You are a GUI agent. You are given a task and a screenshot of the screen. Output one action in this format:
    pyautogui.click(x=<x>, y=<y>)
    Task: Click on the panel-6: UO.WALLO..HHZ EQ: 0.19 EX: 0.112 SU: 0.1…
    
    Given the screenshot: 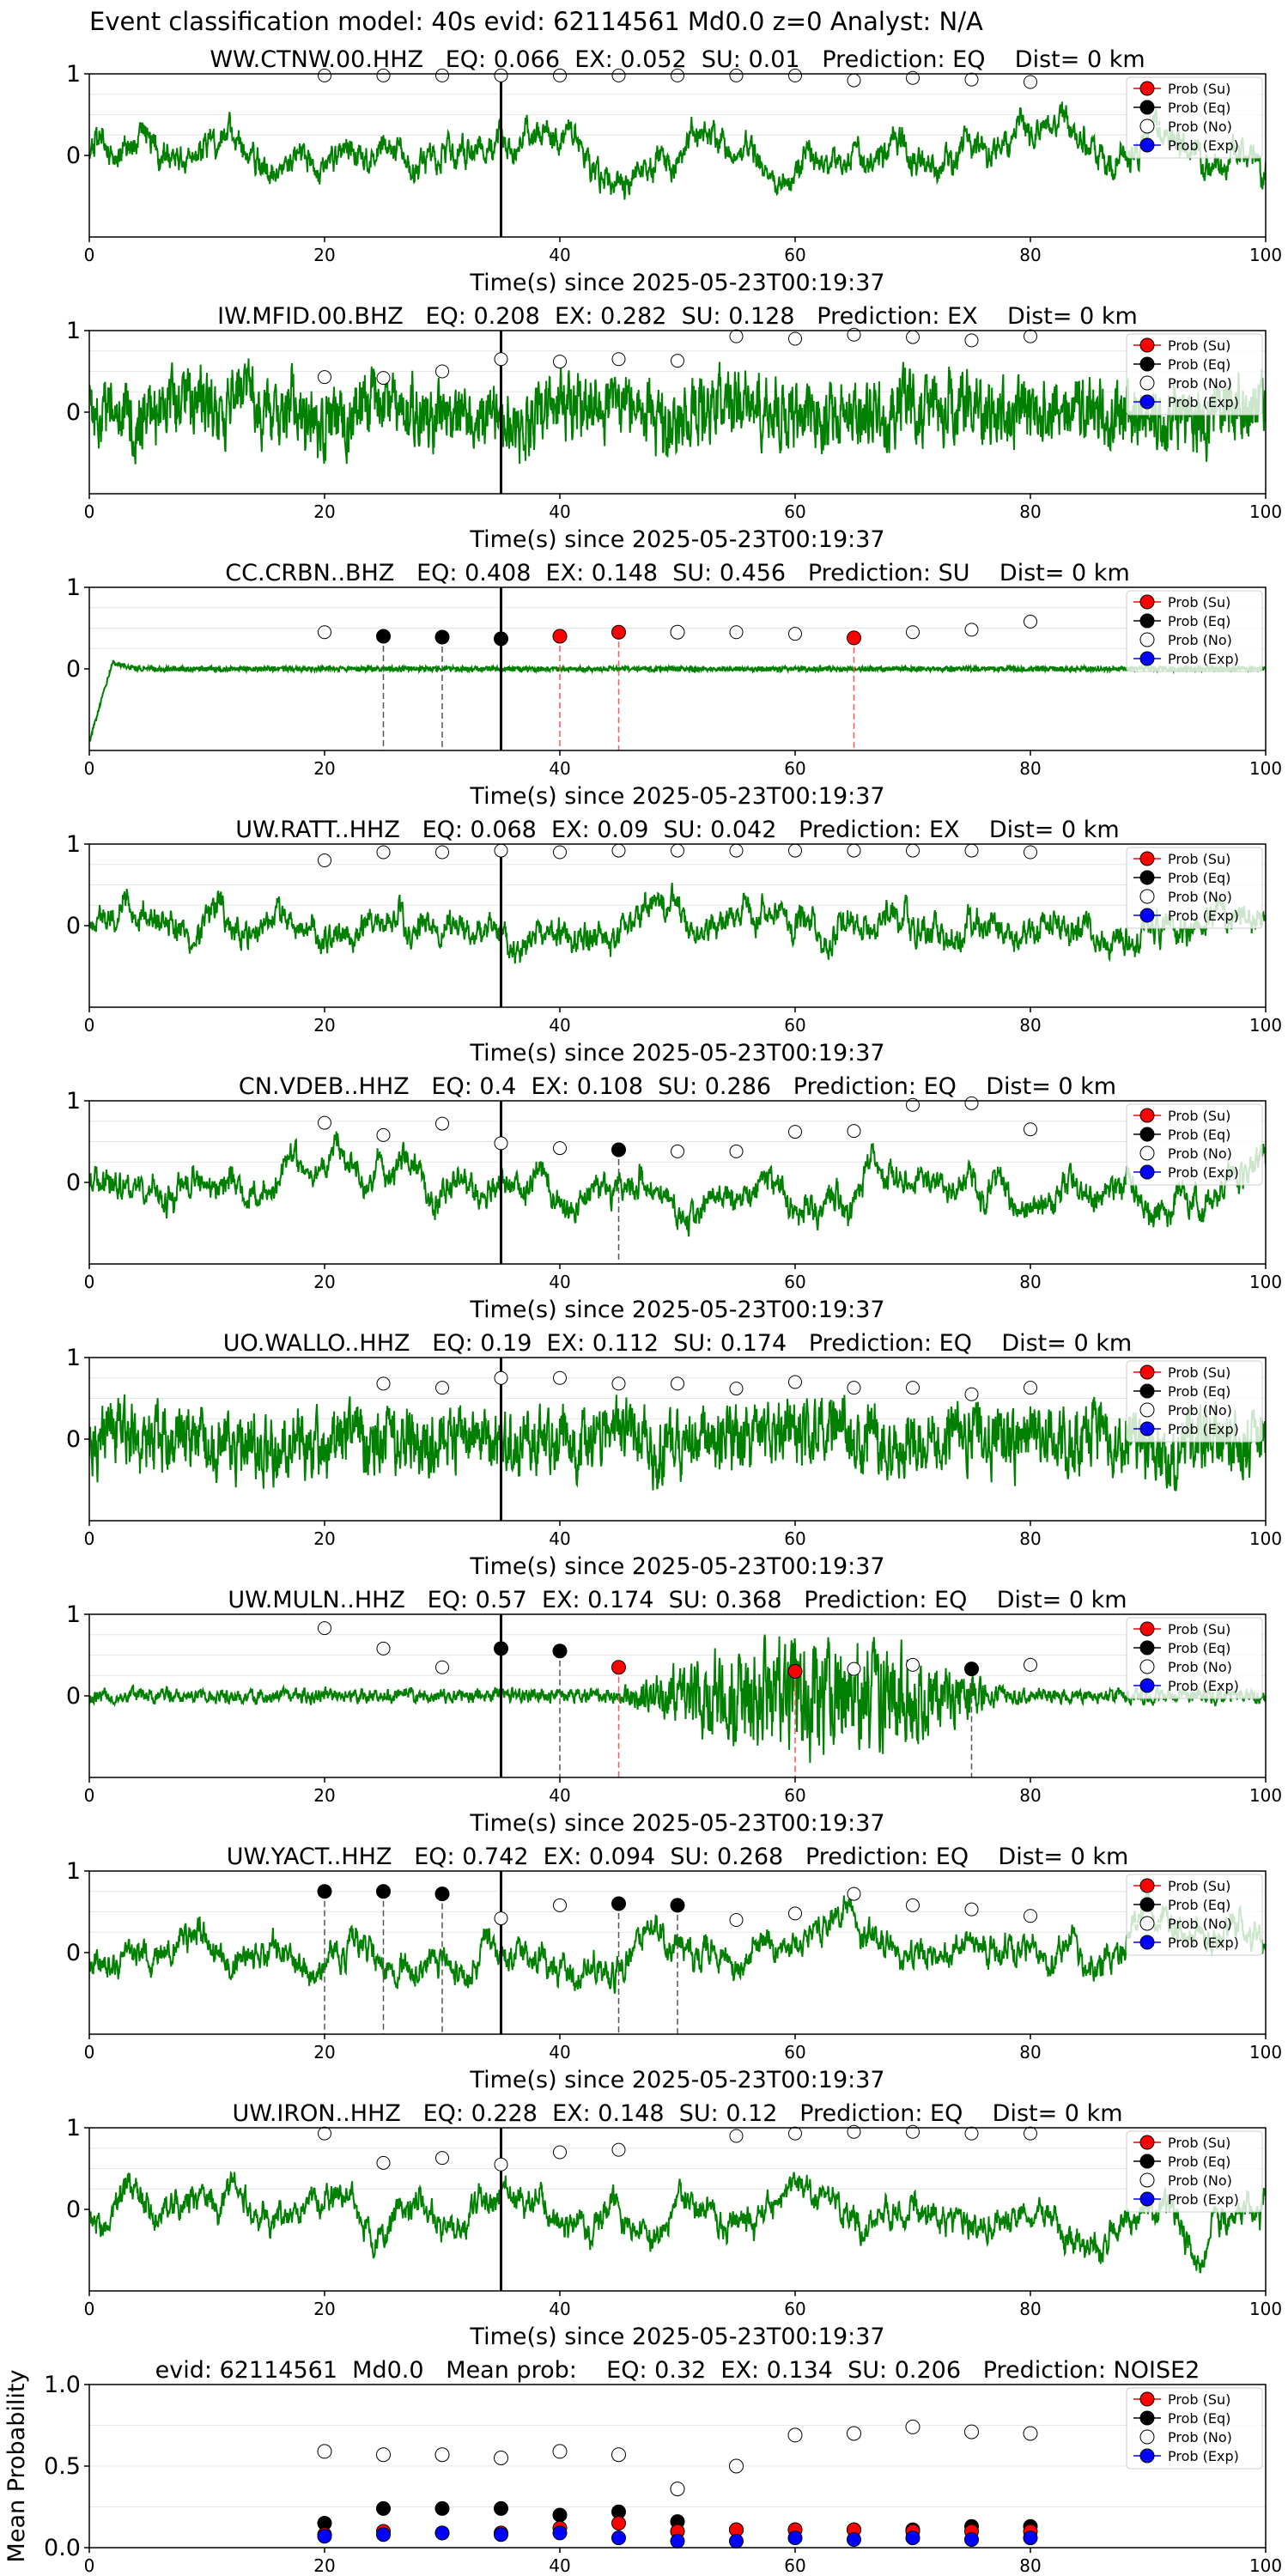 What is the action you would take?
    pyautogui.click(x=674, y=1455)
    